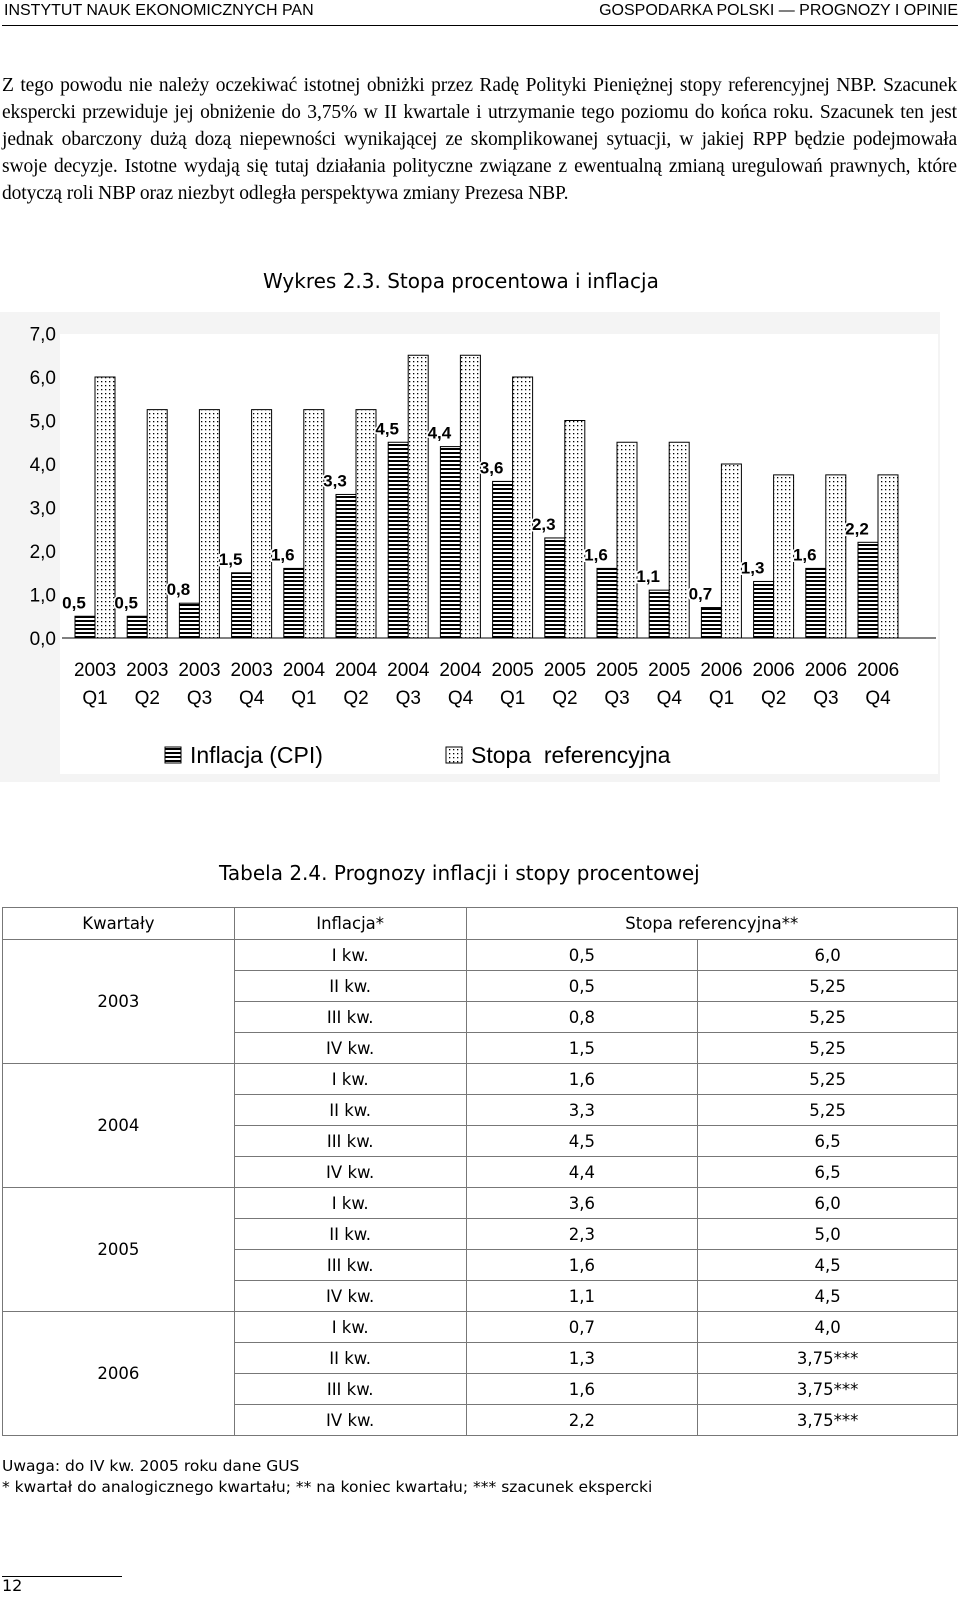 The width and height of the screenshot is (960, 1615). I want to click on table-row: 2004 I kw. 1,6 5,25, so click(480, 1125).